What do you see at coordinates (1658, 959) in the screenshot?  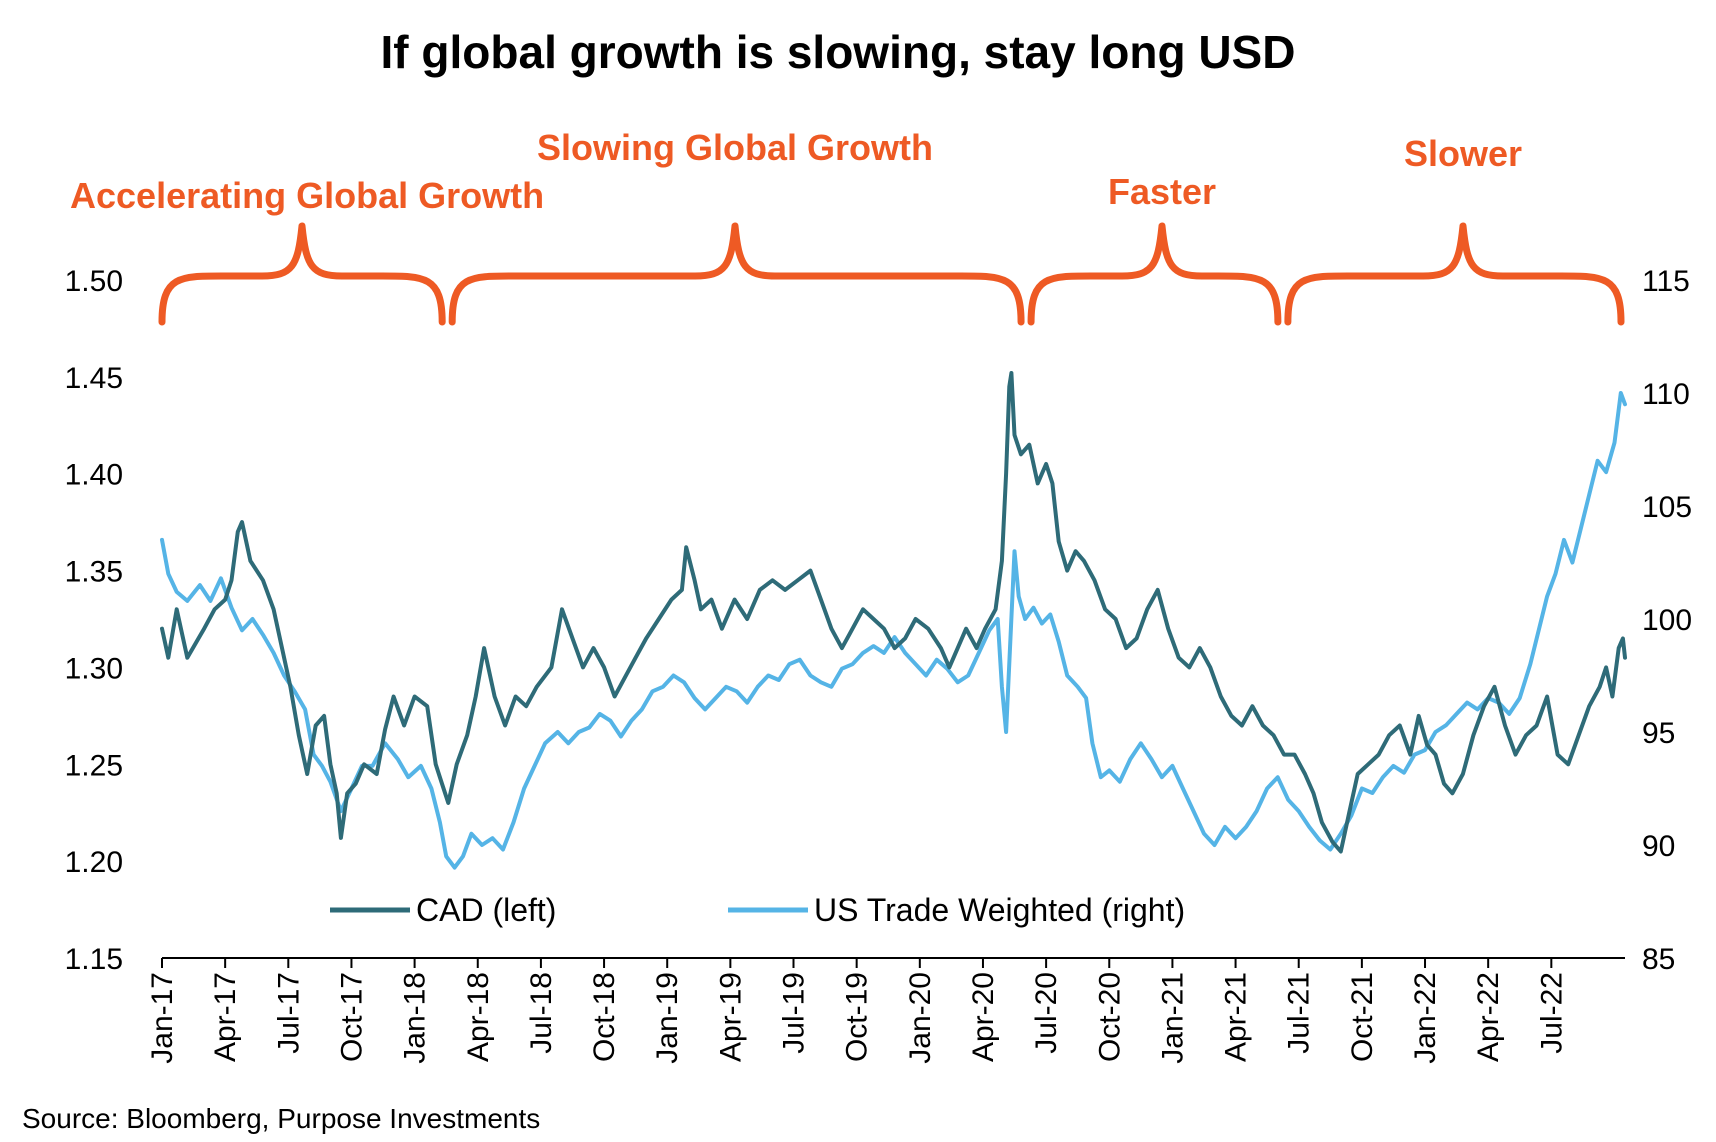 I see `right-tick-label: 85` at bounding box center [1658, 959].